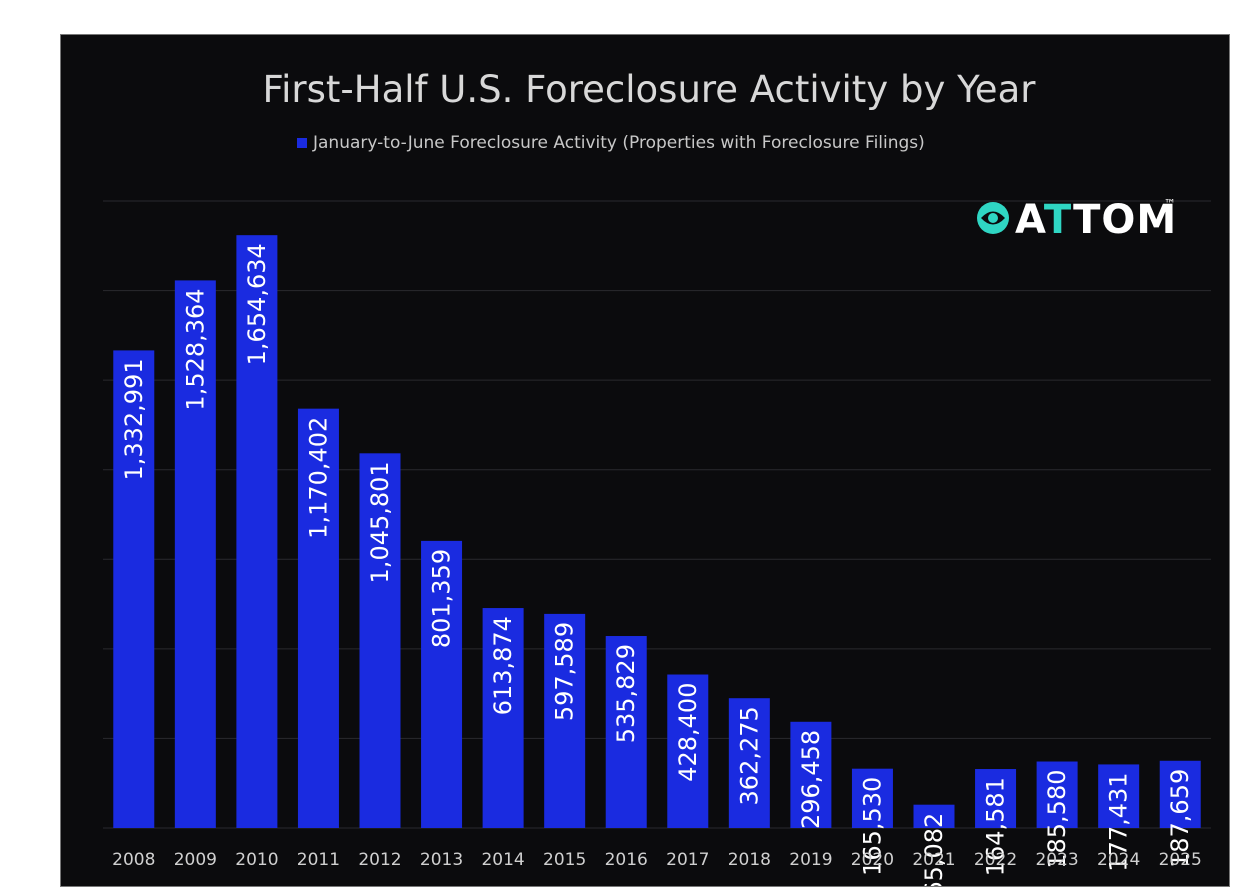 The width and height of the screenshot is (1259, 887). What do you see at coordinates (318, 478) in the screenshot?
I see `bar-value-label-2011: 1,170,402` at bounding box center [318, 478].